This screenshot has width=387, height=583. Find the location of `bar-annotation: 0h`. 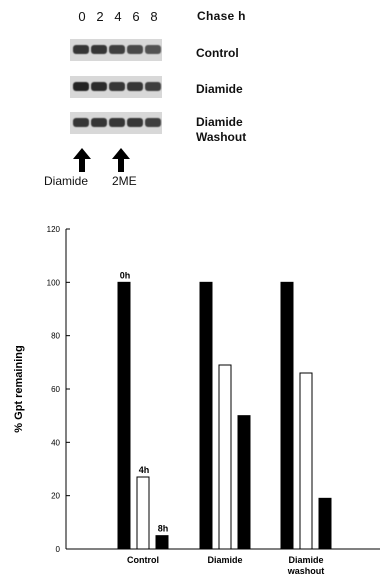

bar-annotation: 0h is located at coordinates (125, 275).